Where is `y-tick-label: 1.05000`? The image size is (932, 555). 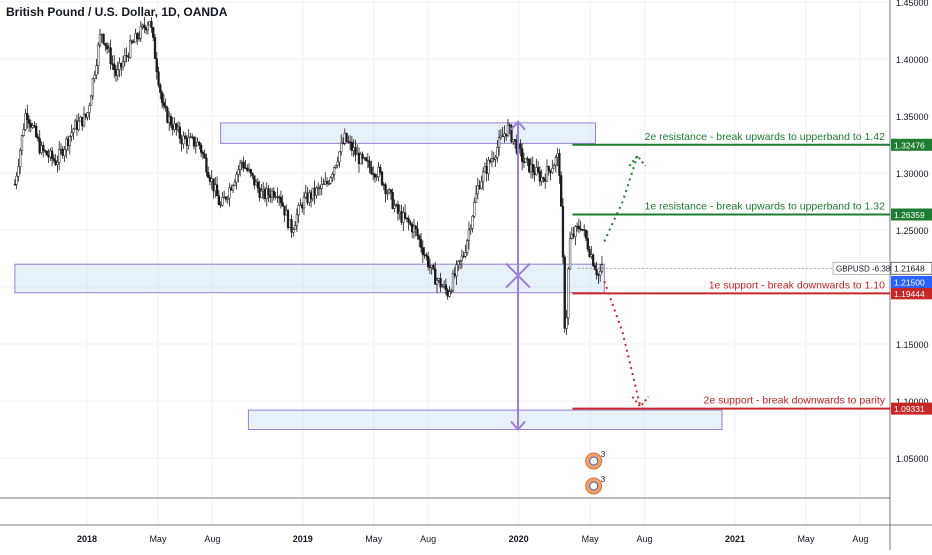 y-tick-label: 1.05000 is located at coordinates (912, 459).